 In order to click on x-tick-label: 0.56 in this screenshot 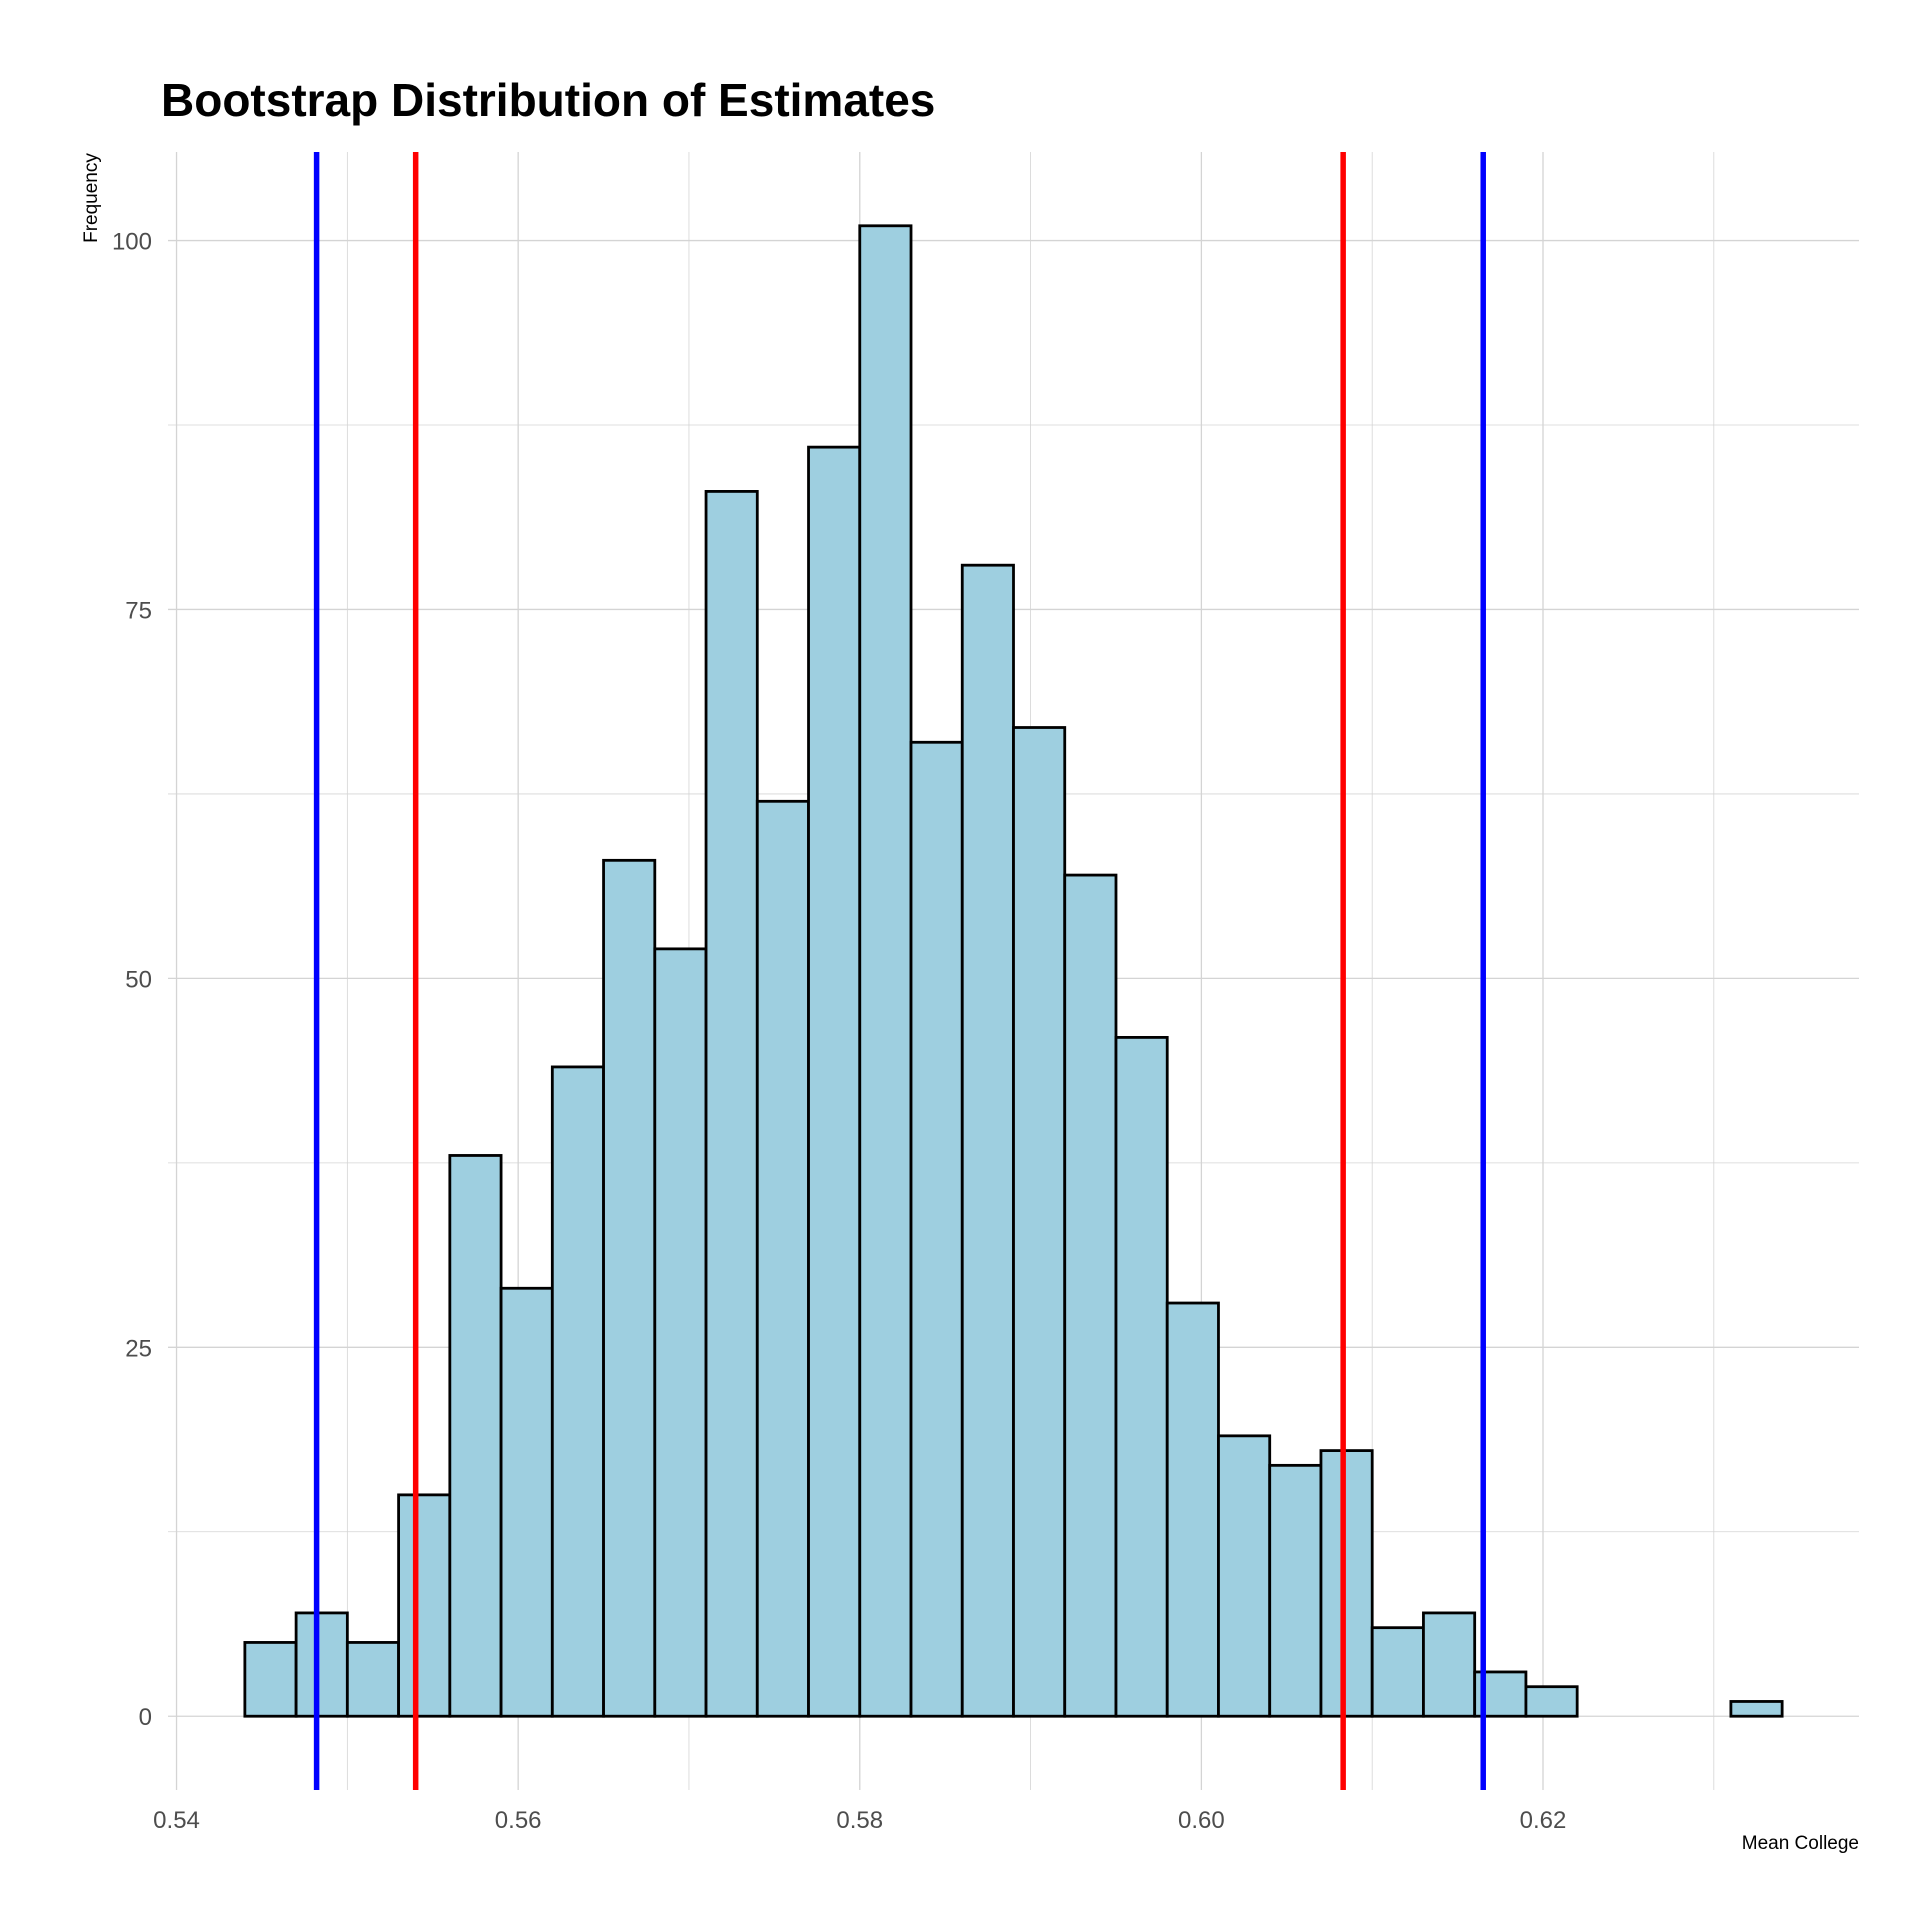, I will do `click(518, 1820)`.